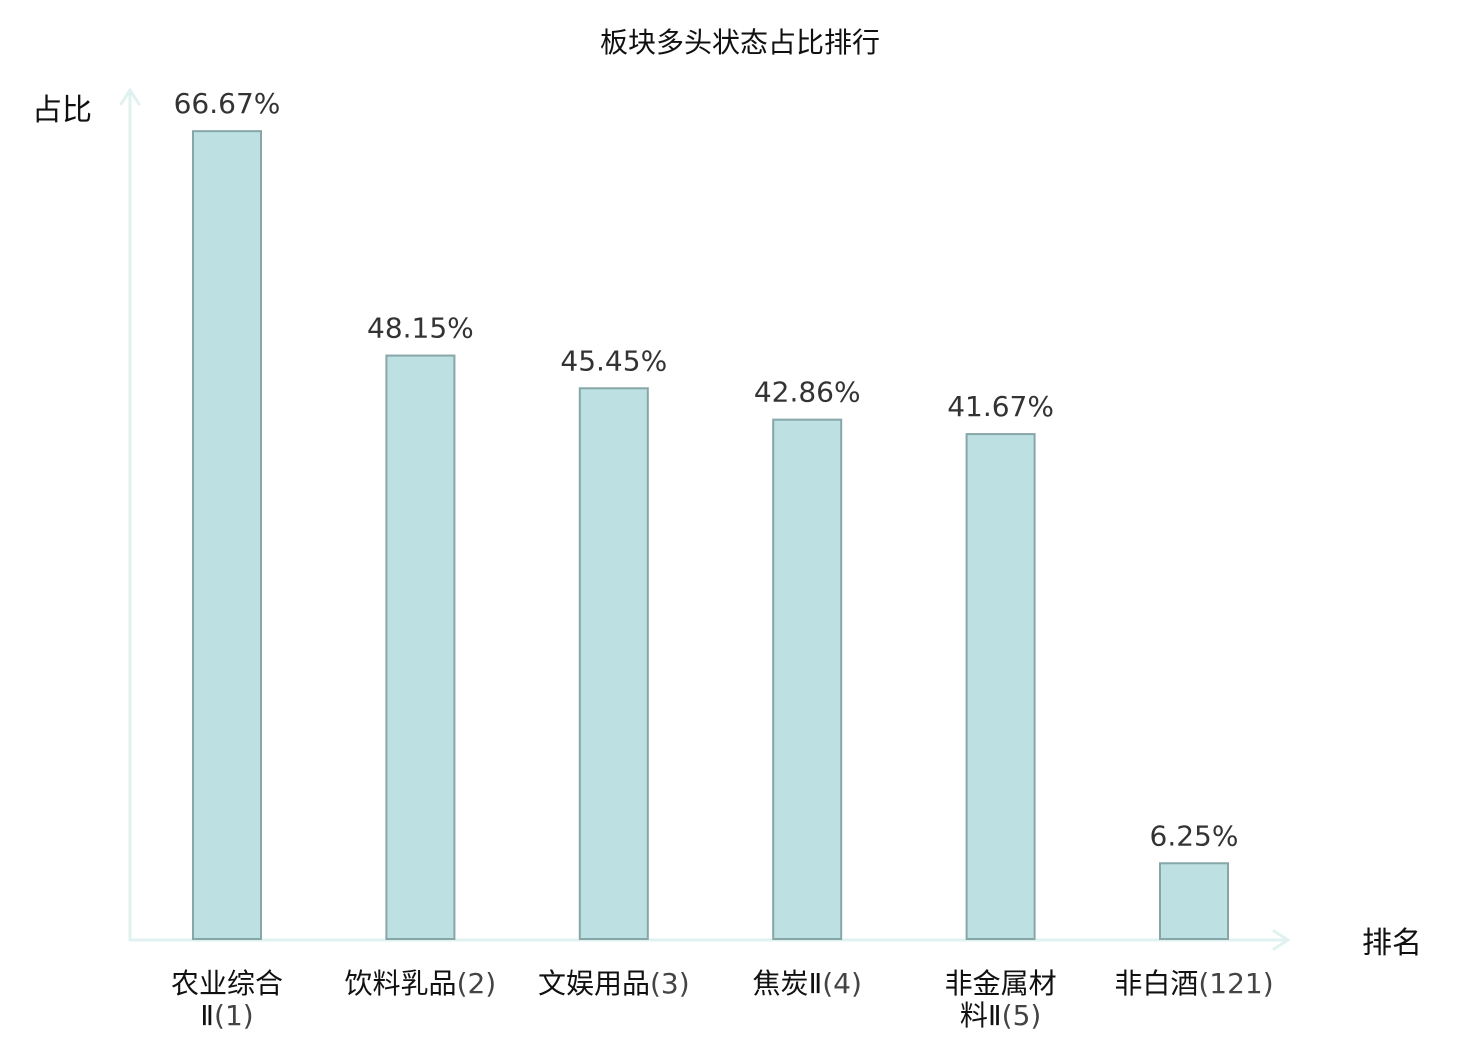 The image size is (1480, 1040). What do you see at coordinates (420, 328) in the screenshot?
I see `value-label-2: 48.15%` at bounding box center [420, 328].